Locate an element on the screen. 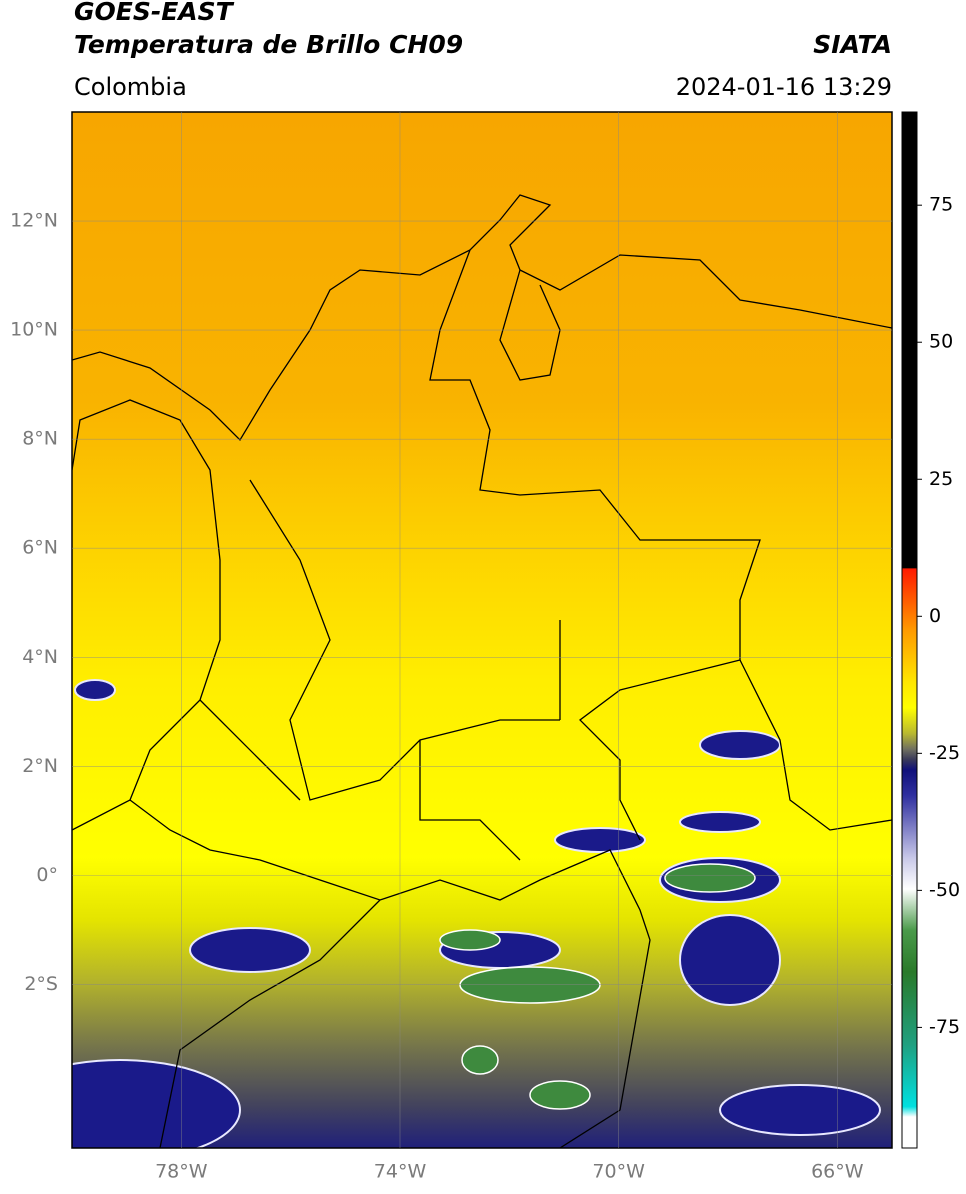 The image size is (966, 1194). colorbar-tick-label: 25 is located at coordinates (941, 479).